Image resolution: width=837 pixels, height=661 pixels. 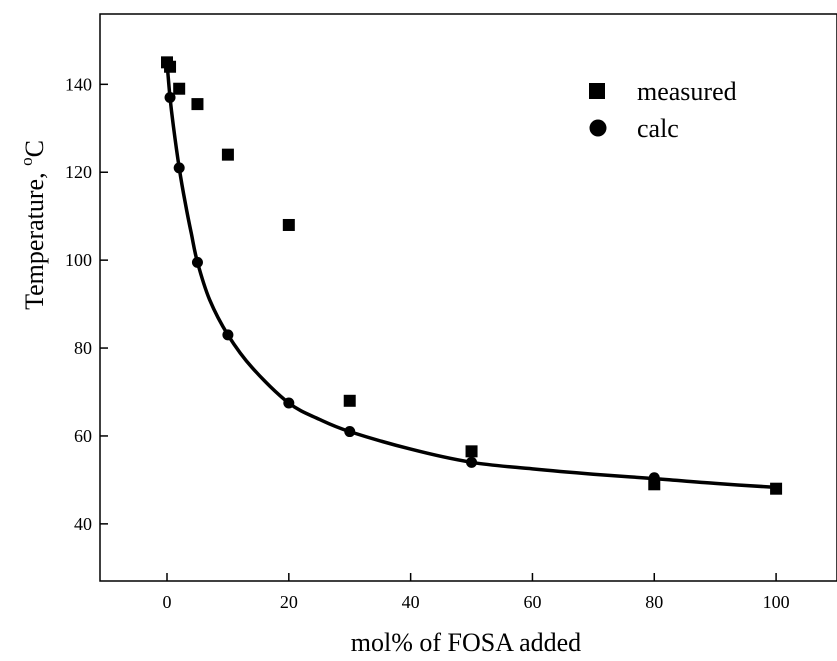 What do you see at coordinates (34, 238) in the screenshot?
I see `y-axis-label-main: Temperature,` at bounding box center [34, 238].